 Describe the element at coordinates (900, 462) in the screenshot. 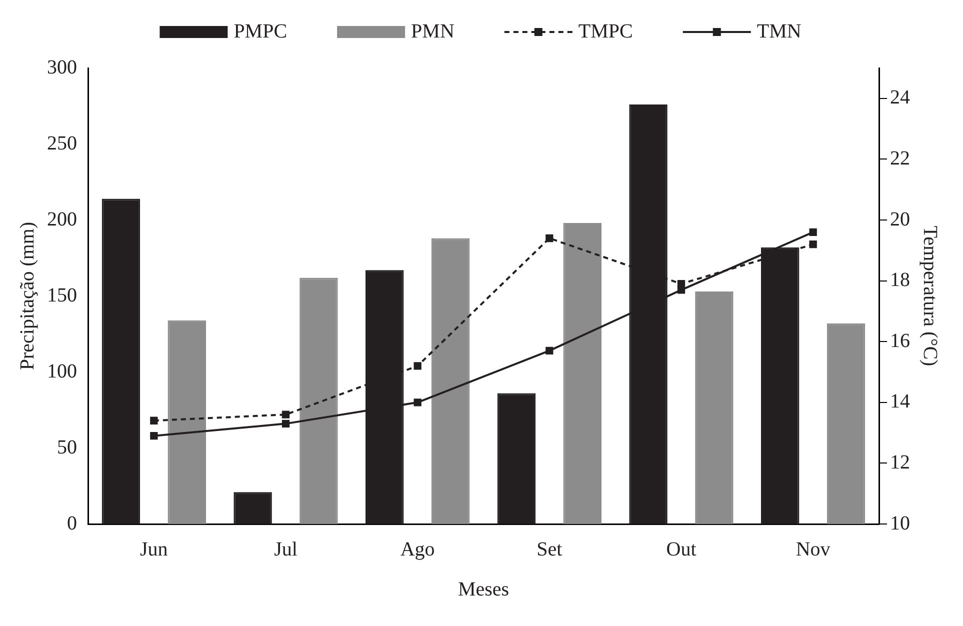

I see `y2-tick-label: 12` at that location.